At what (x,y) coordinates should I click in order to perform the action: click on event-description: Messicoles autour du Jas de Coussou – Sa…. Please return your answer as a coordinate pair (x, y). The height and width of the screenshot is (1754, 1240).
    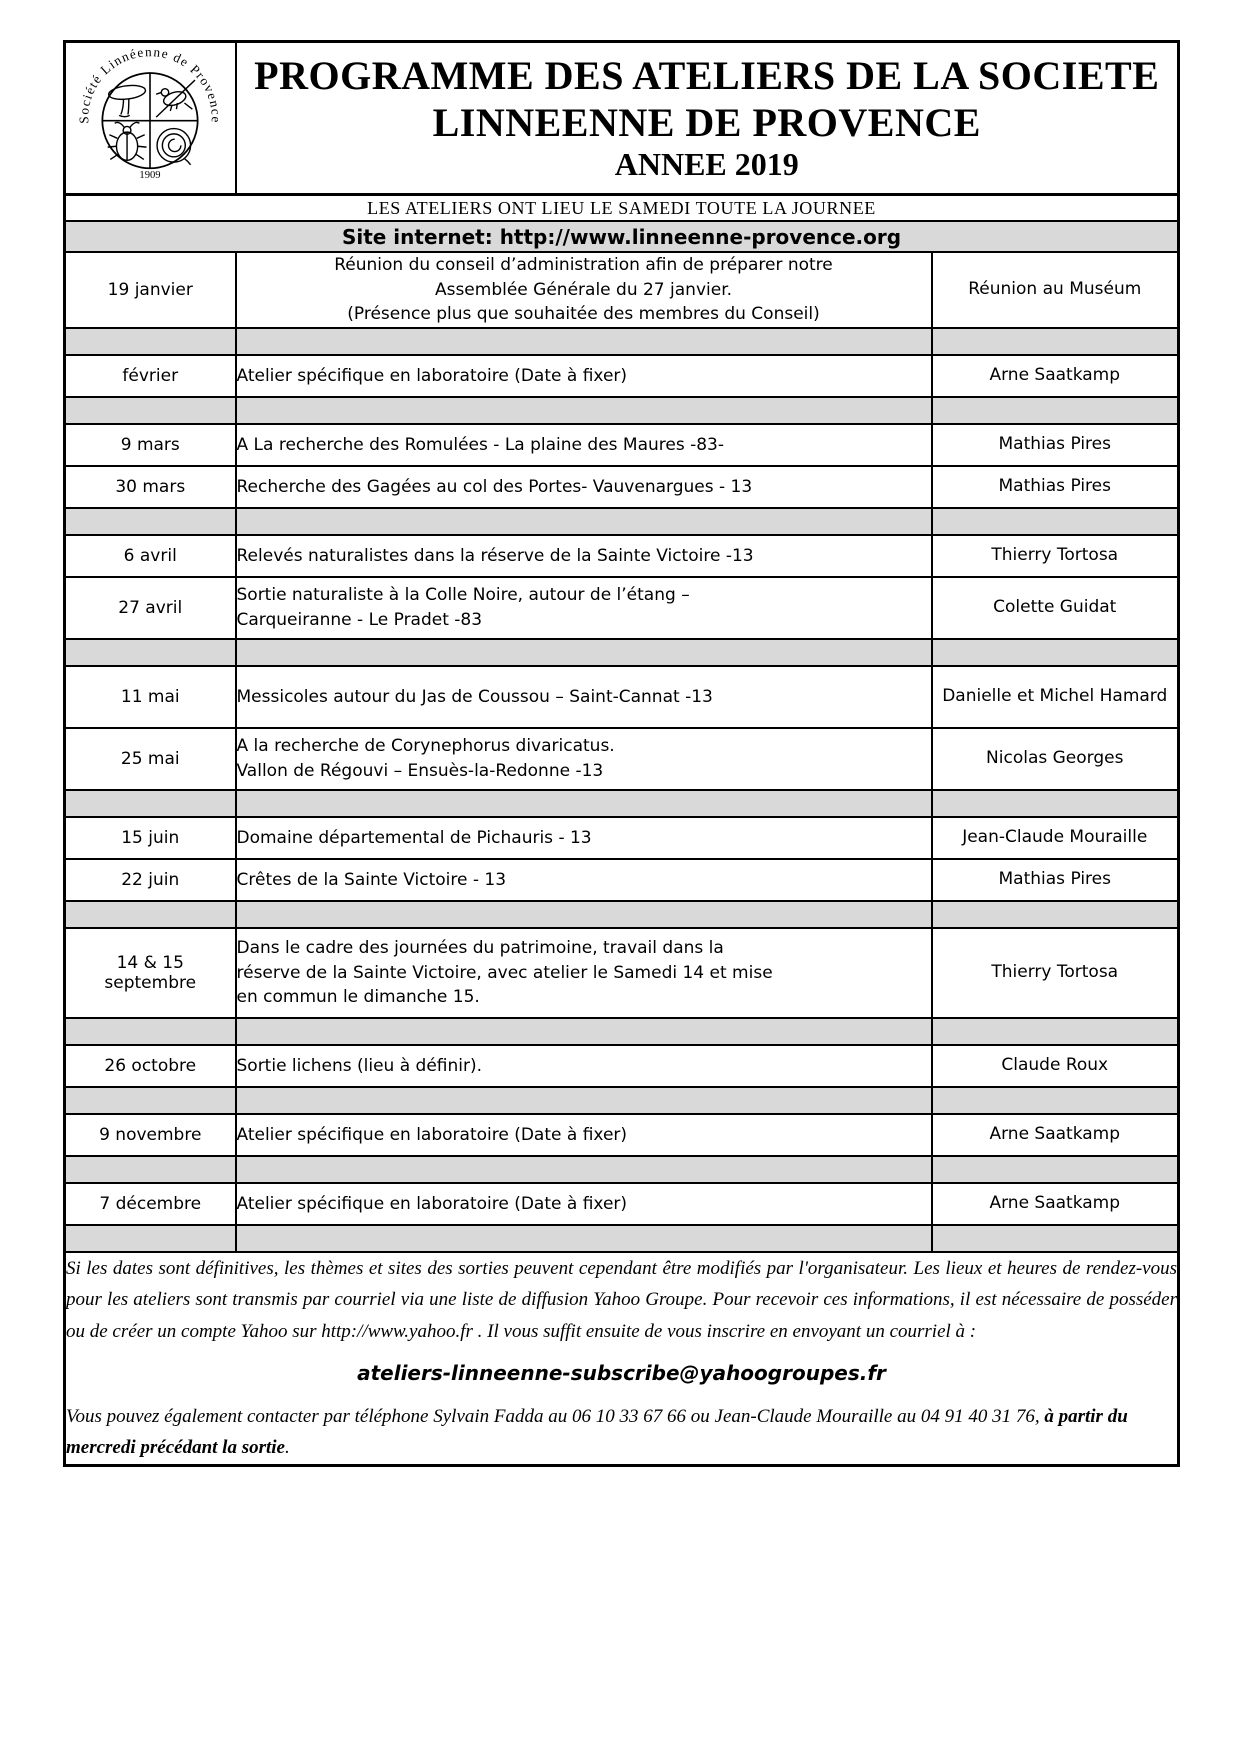
    Looking at the image, I should click on (583, 696).